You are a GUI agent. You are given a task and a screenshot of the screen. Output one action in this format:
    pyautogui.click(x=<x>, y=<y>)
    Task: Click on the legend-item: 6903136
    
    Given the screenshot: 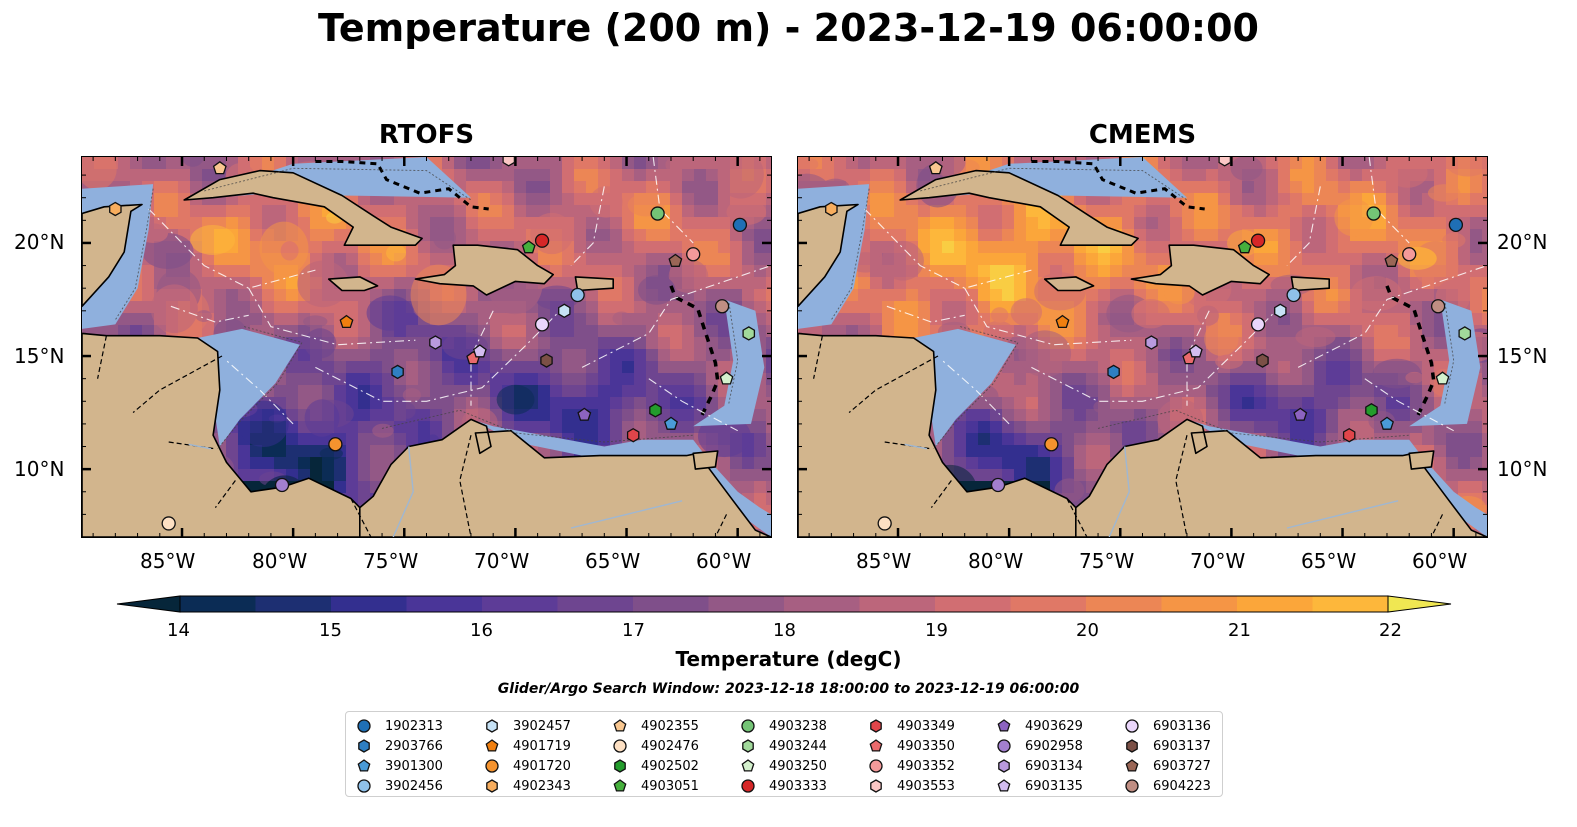 What is the action you would take?
    pyautogui.click(x=1167, y=726)
    